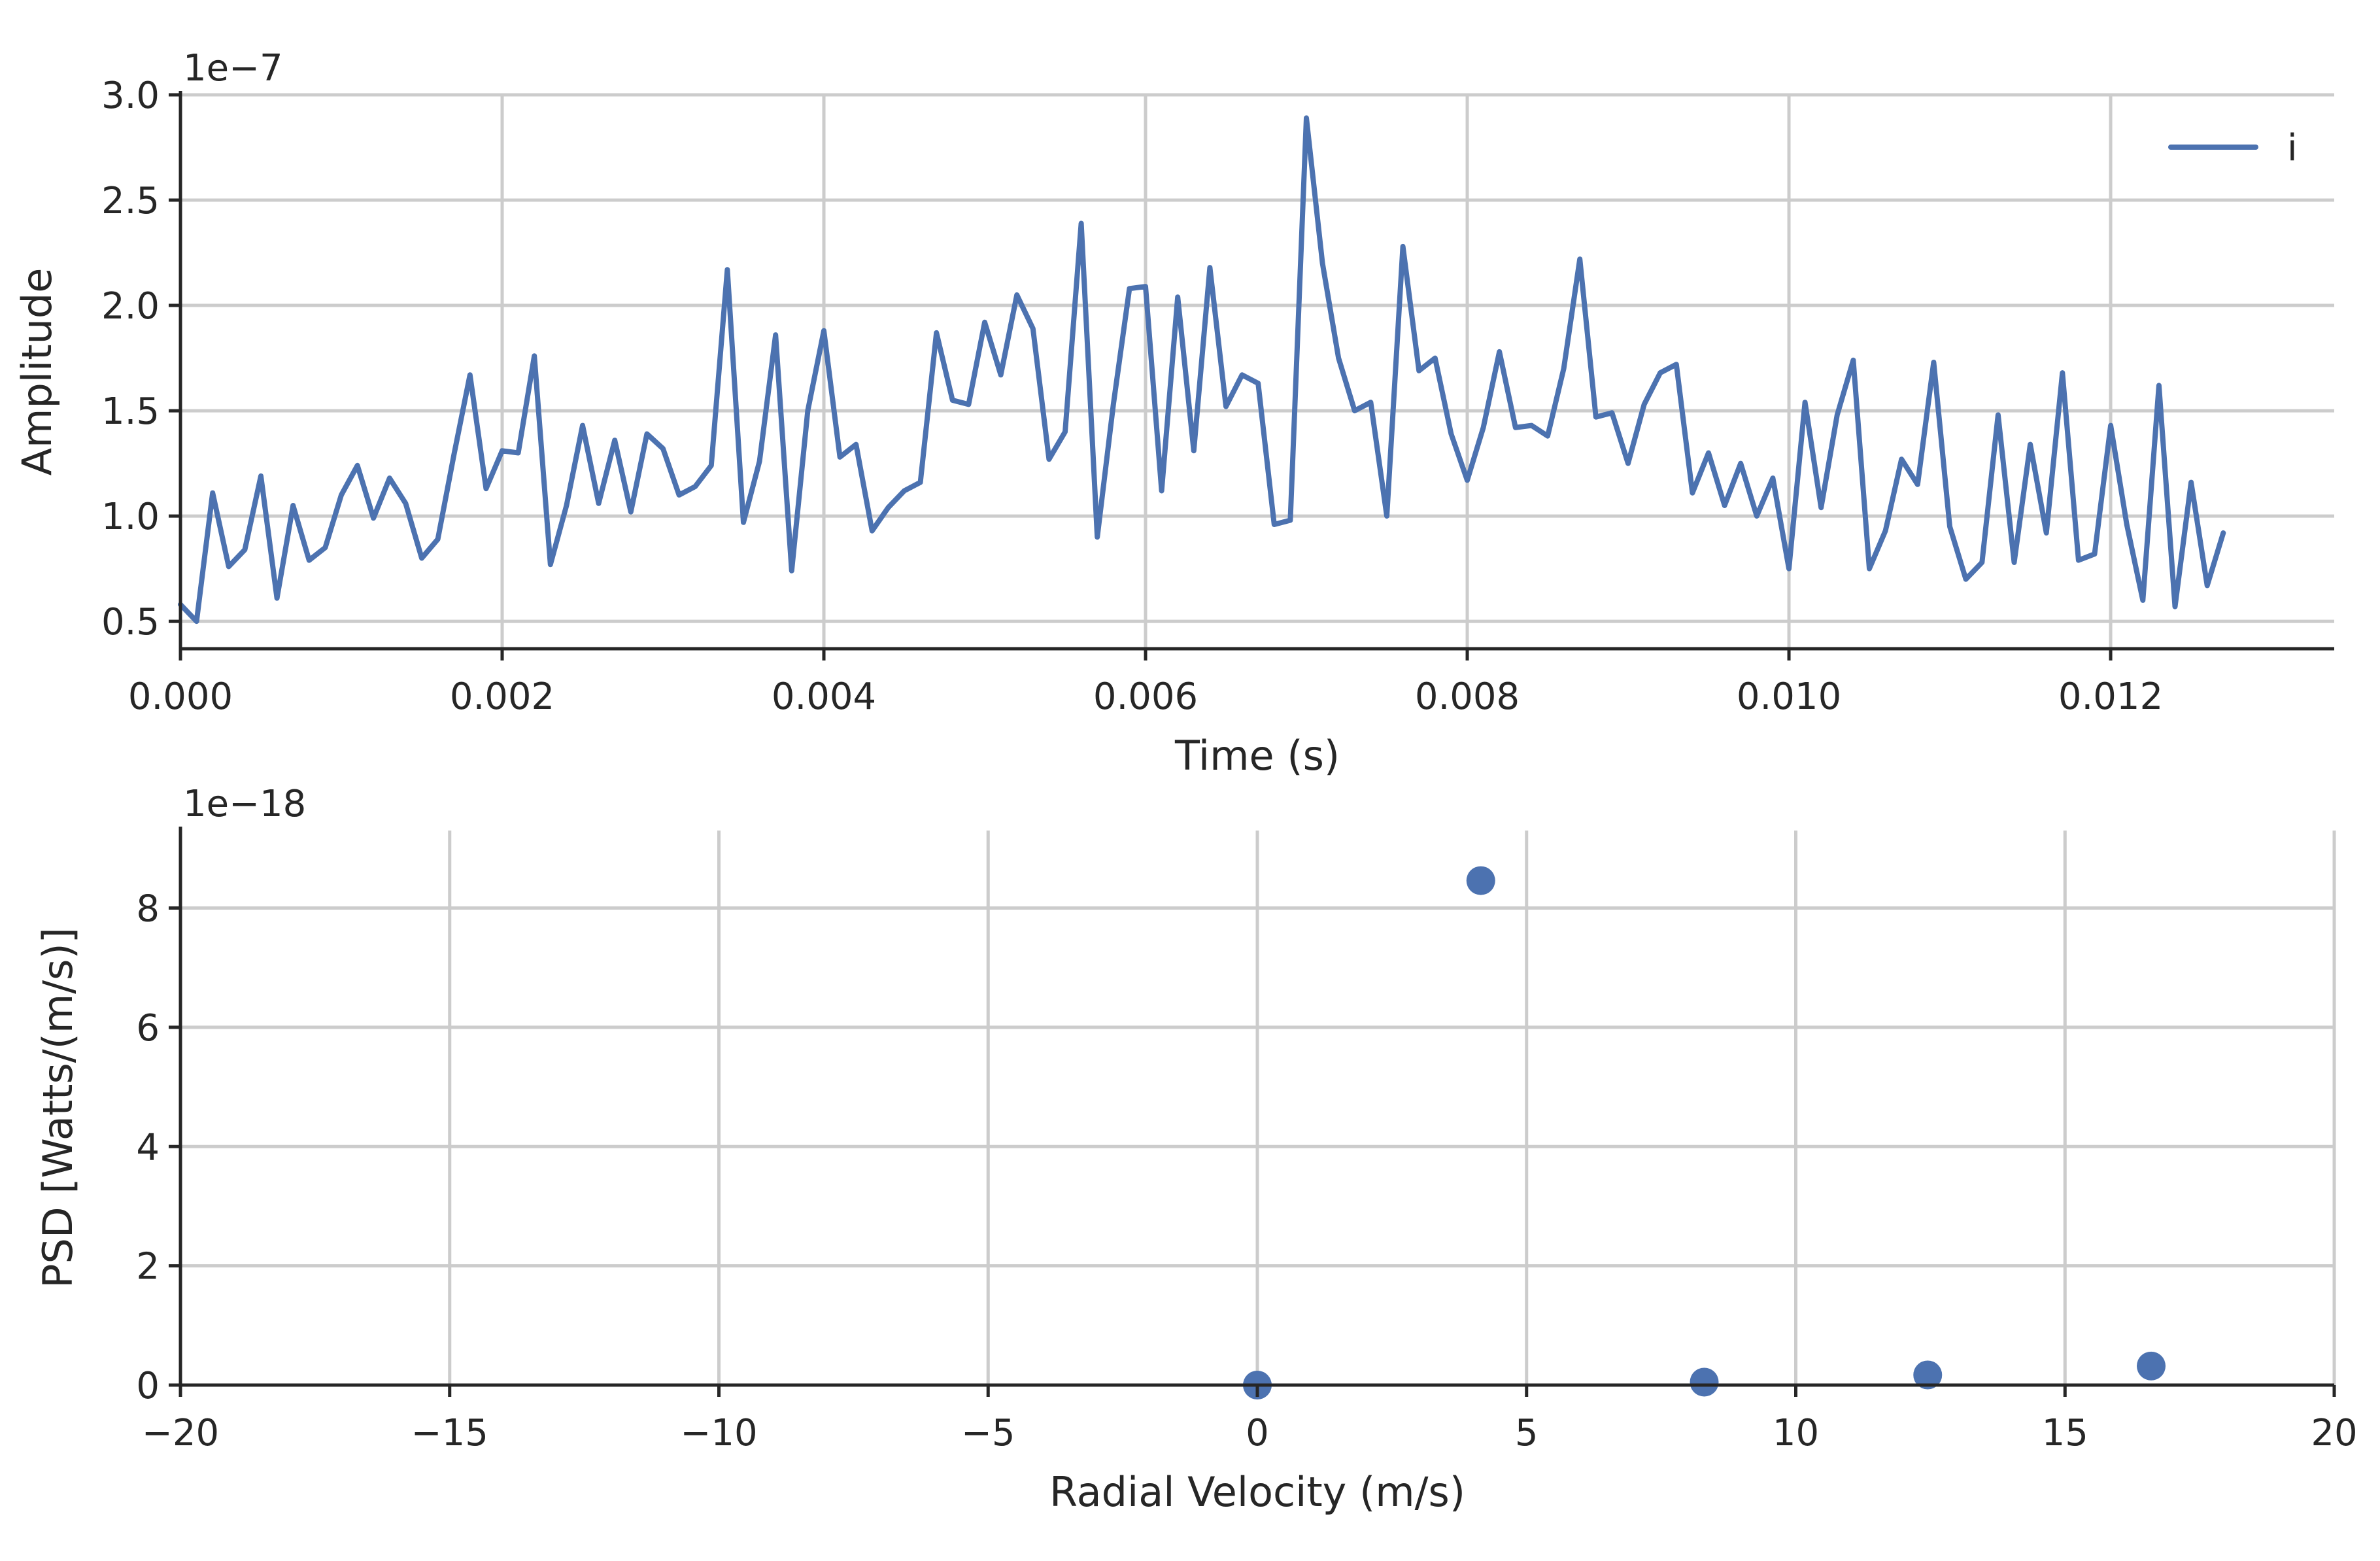 This screenshot has width=2380, height=1561. What do you see at coordinates (2065, 1433) in the screenshot?
I see `x-tick-label: 15` at bounding box center [2065, 1433].